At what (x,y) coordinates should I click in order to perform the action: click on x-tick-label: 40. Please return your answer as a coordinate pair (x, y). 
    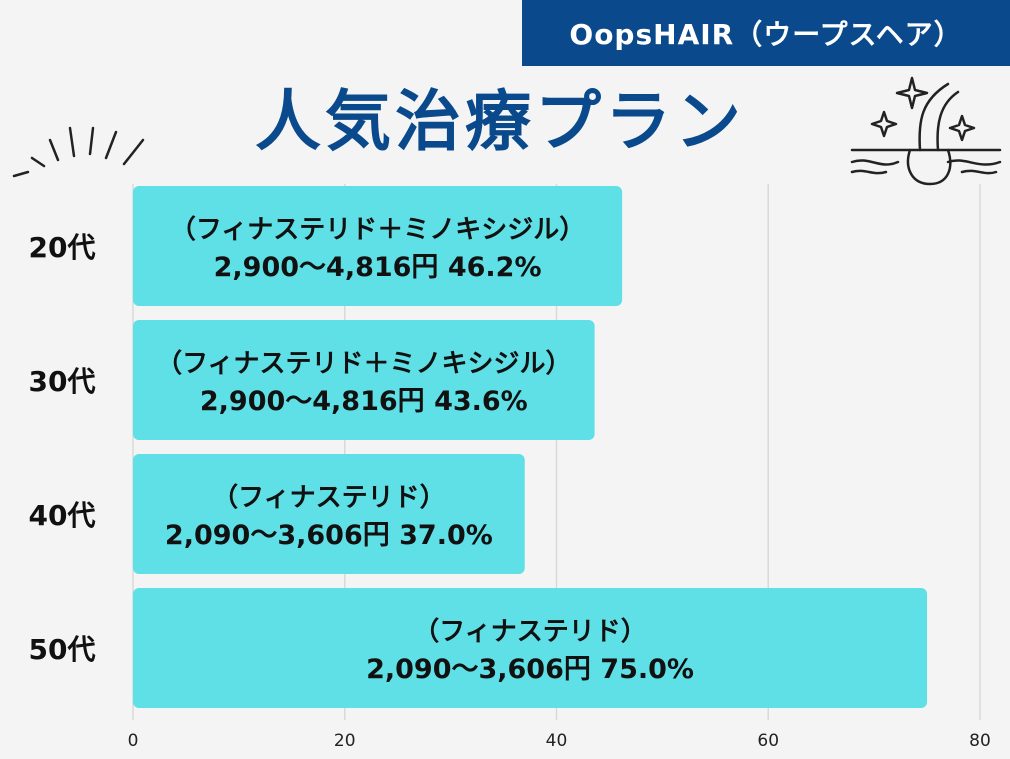
    Looking at the image, I should click on (557, 741).